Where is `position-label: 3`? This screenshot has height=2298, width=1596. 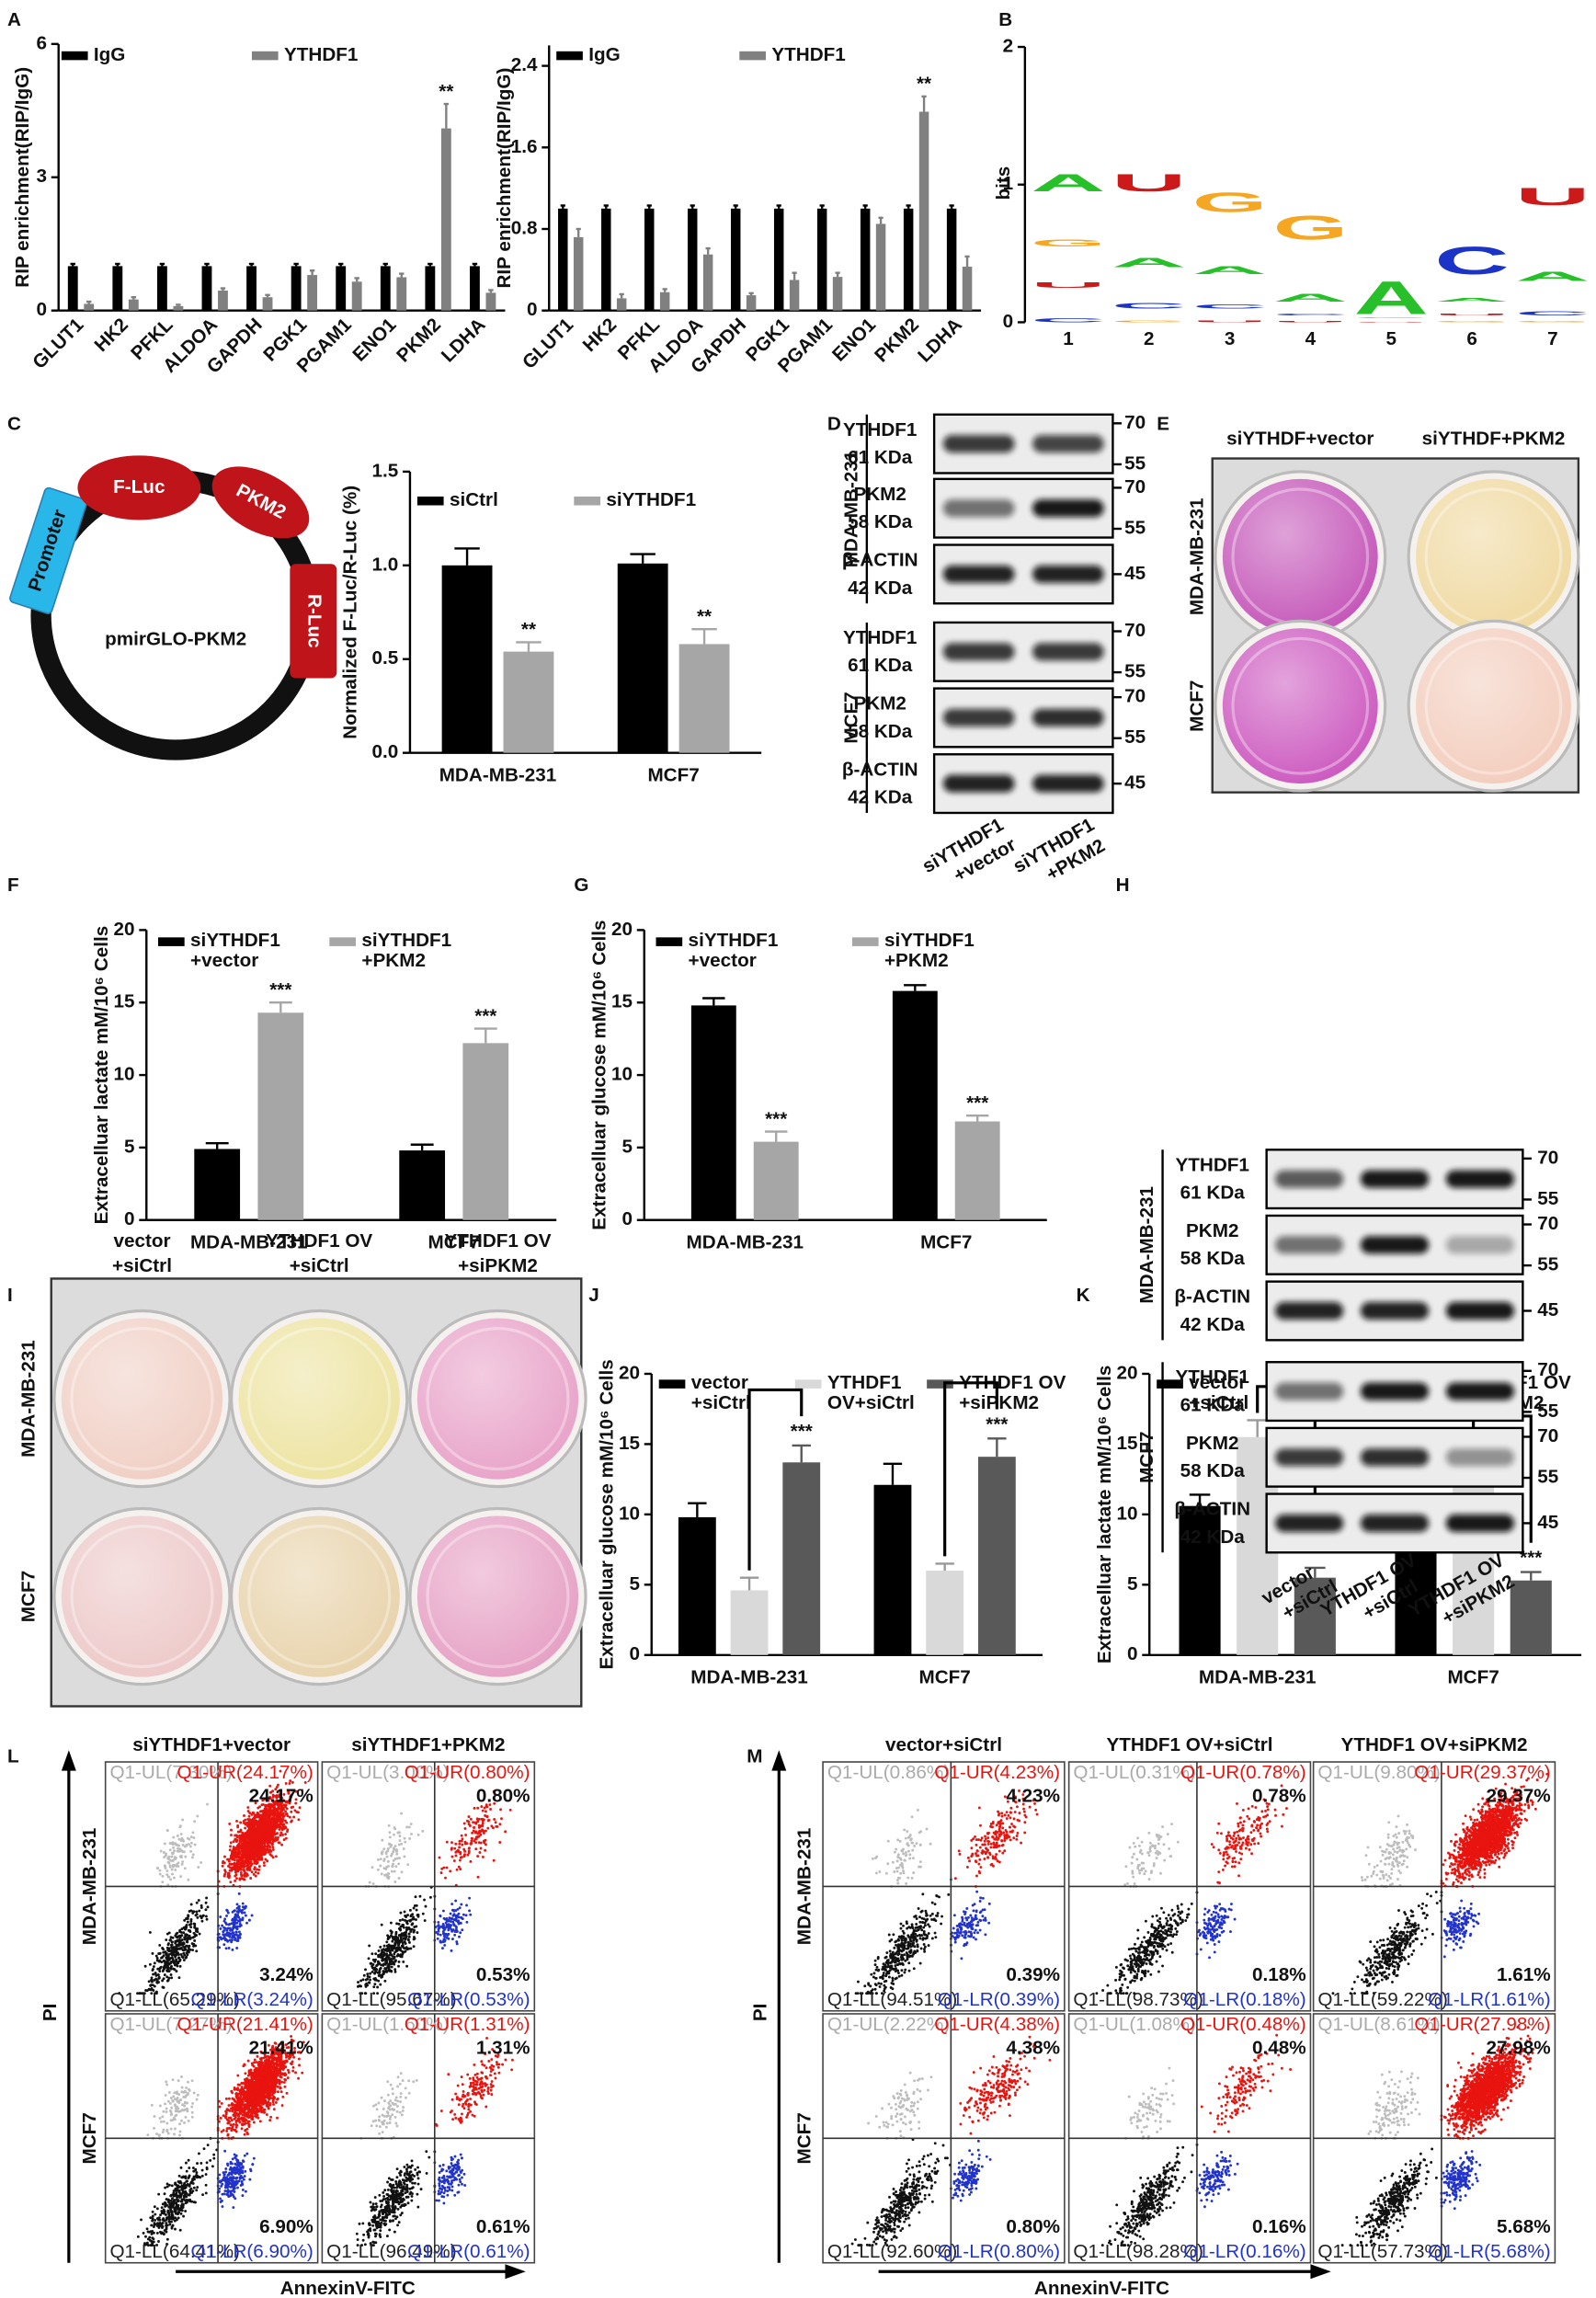 position-label: 3 is located at coordinates (1230, 338).